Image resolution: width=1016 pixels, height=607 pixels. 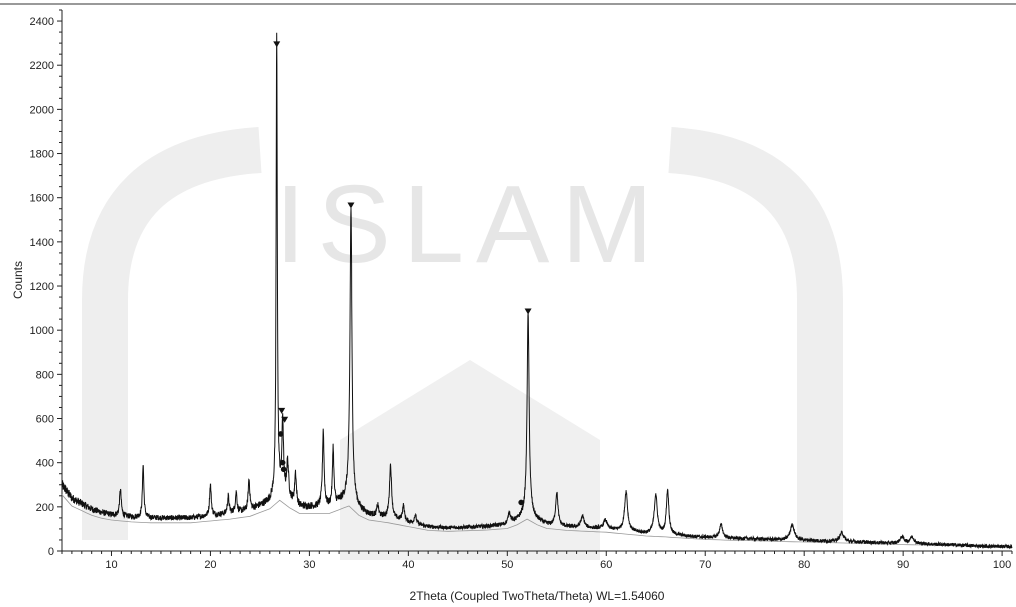 I want to click on y-axis-title: Counts, so click(x=18, y=280).